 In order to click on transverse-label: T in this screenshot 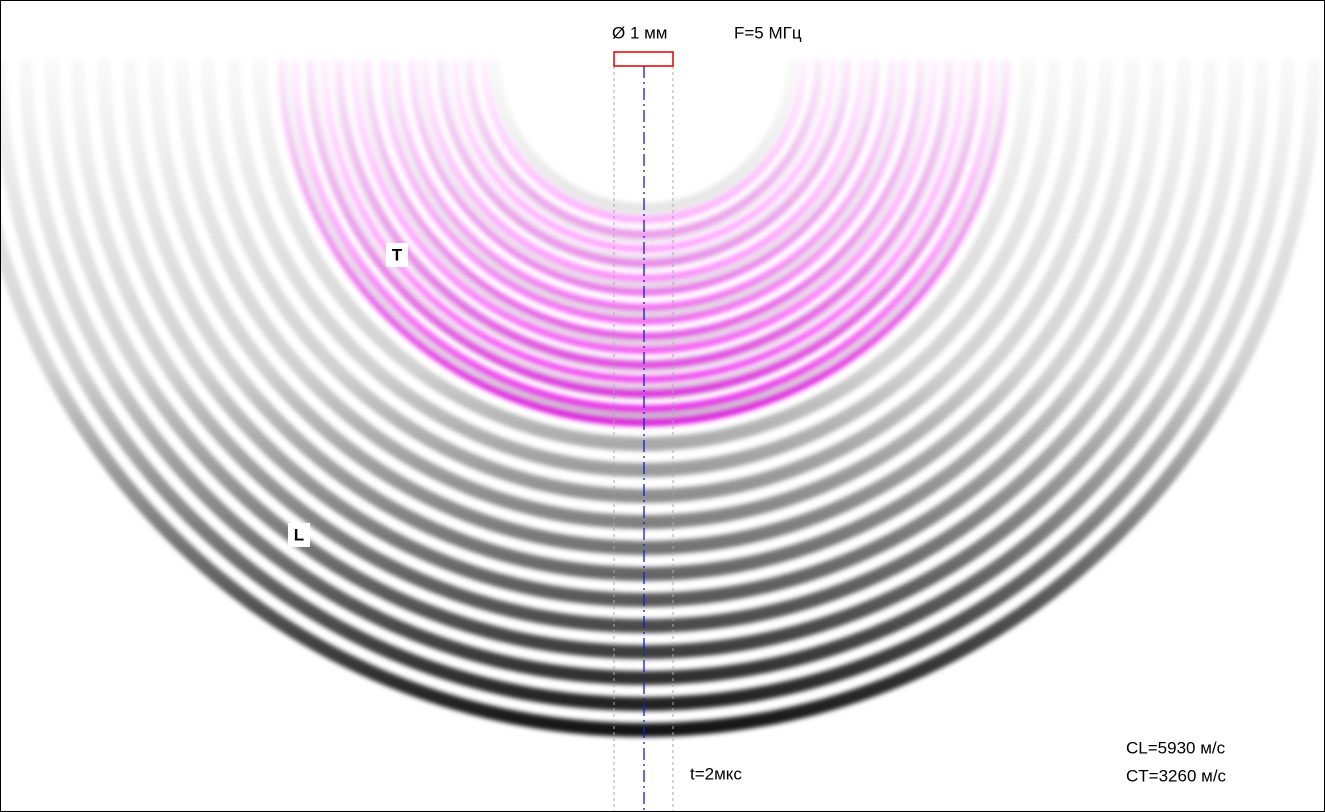, I will do `click(397, 254)`.